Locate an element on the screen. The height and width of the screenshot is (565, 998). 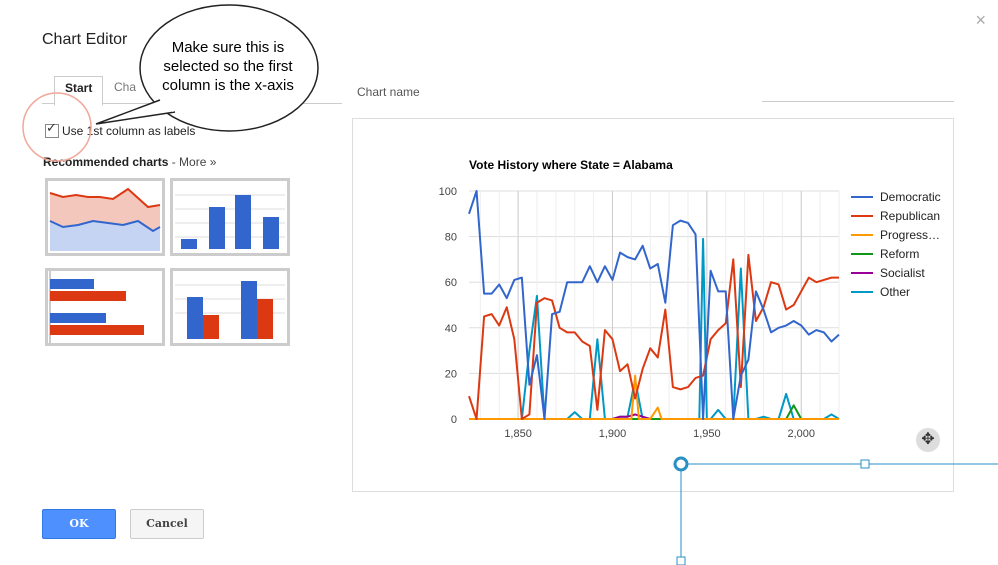
legend-label: Reform is located at coordinates (899, 254).